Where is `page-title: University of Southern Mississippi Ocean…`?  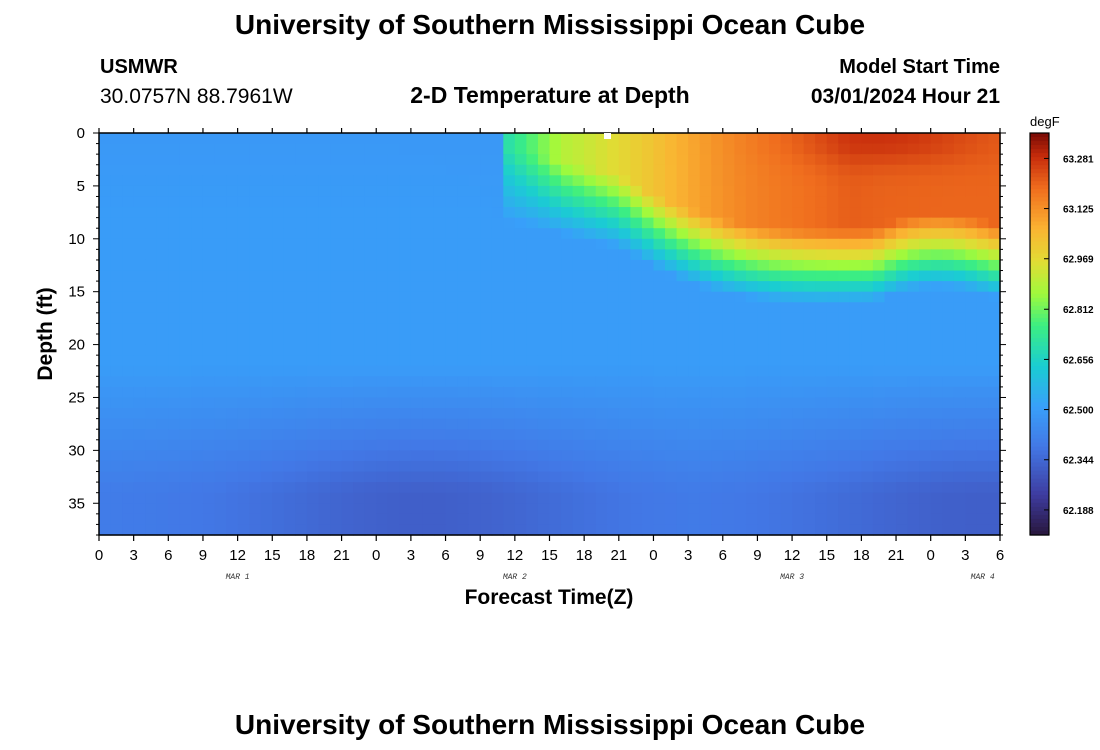
page-title: University of Southern Mississippi Ocean… is located at coordinates (550, 24).